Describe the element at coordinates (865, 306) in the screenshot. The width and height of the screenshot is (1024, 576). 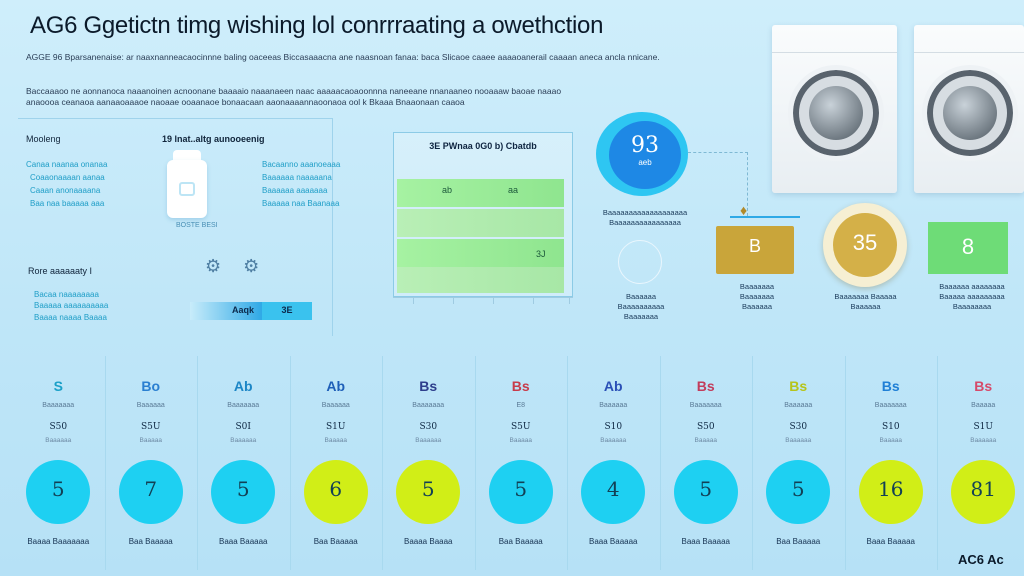
I see `coin-caption-2: Baaaaaa` at that location.